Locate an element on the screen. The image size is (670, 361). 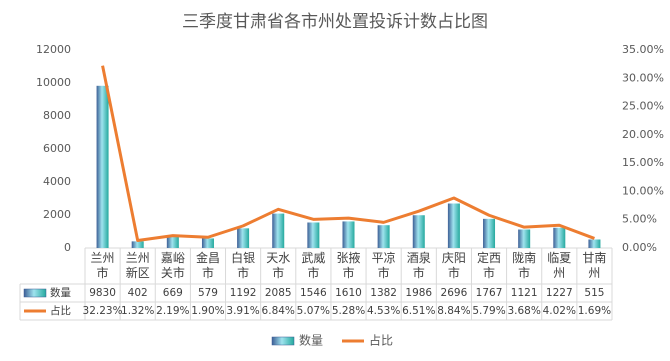
table-value: 1.32% is located at coordinates (137, 311).